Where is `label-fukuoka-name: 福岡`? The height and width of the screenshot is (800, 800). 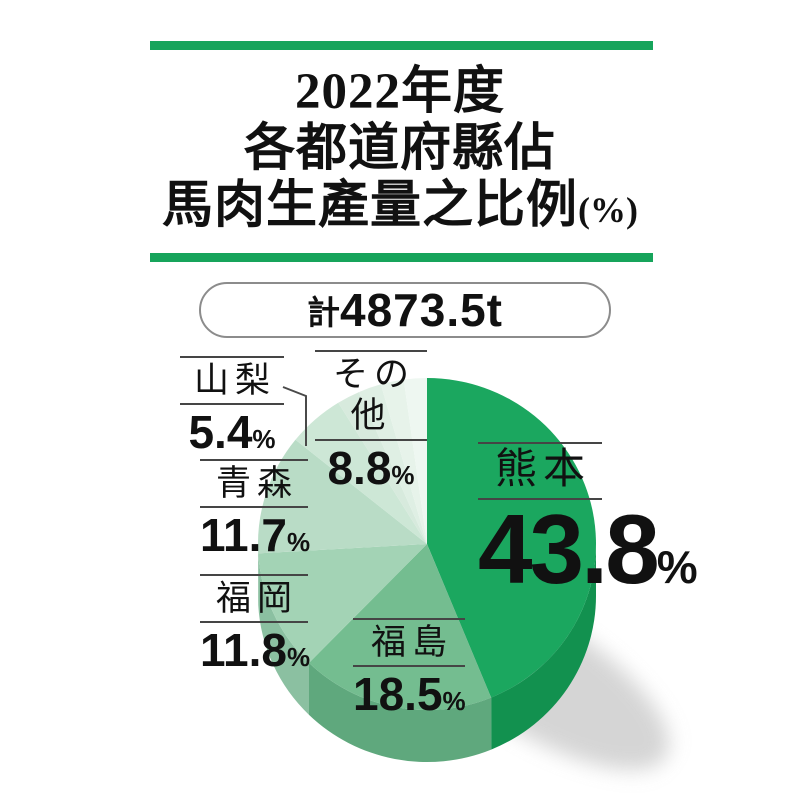 label-fukuoka-name: 福岡 is located at coordinates (254, 599).